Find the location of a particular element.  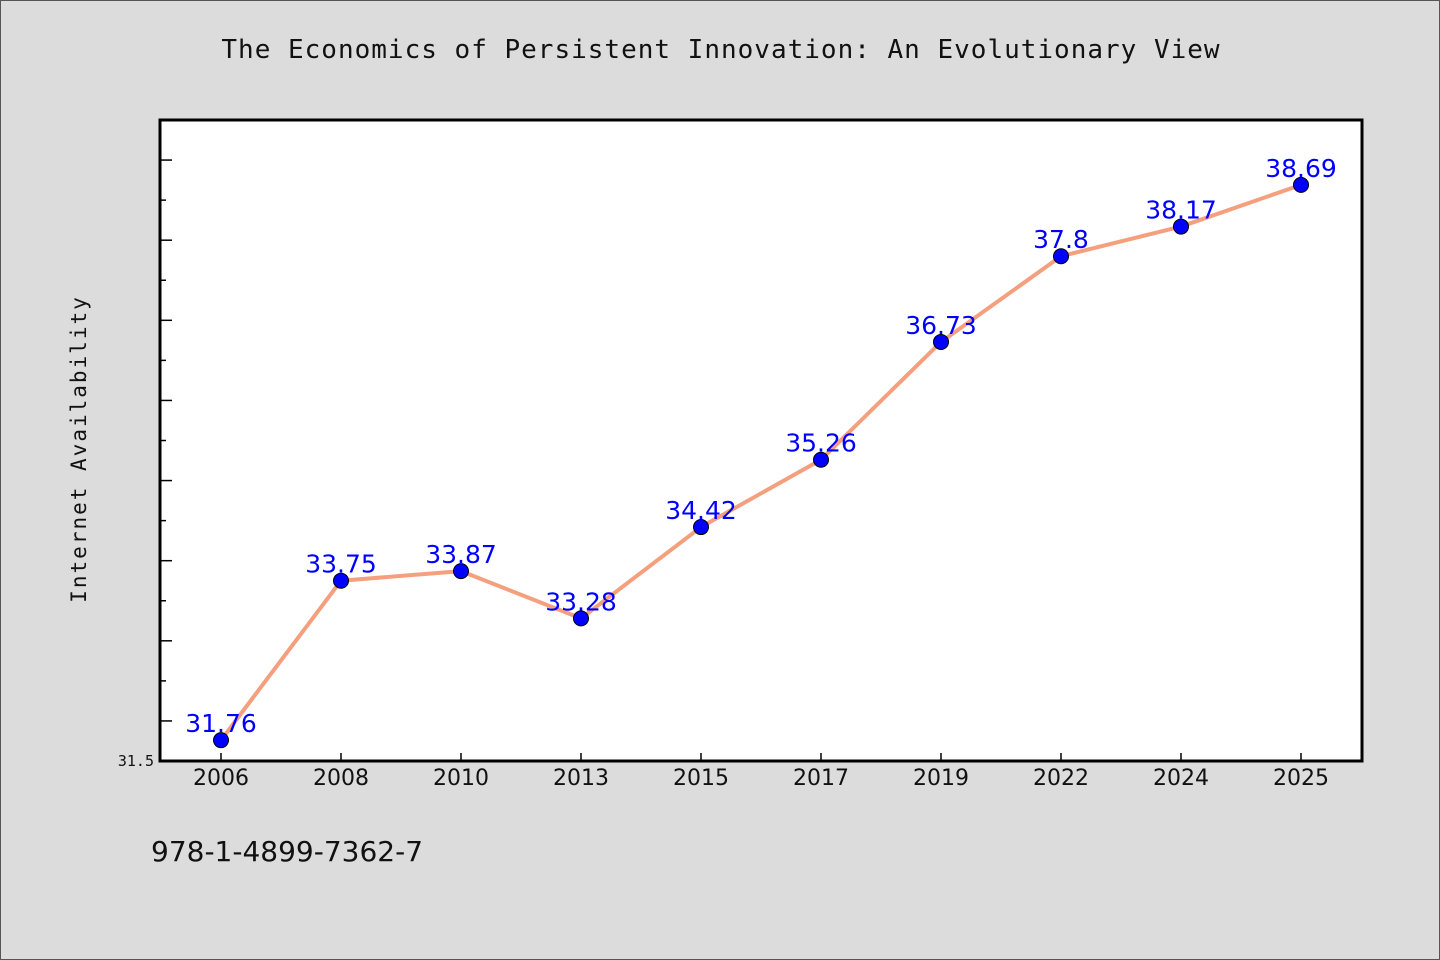

x-tick-label: 2006 is located at coordinates (221, 778).